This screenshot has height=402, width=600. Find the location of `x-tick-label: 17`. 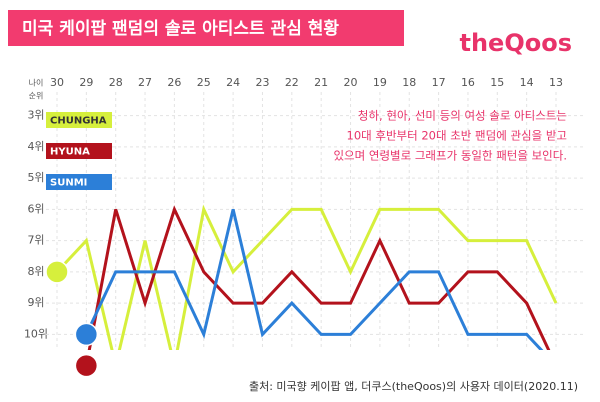

x-tick-label: 17 is located at coordinates (439, 82).